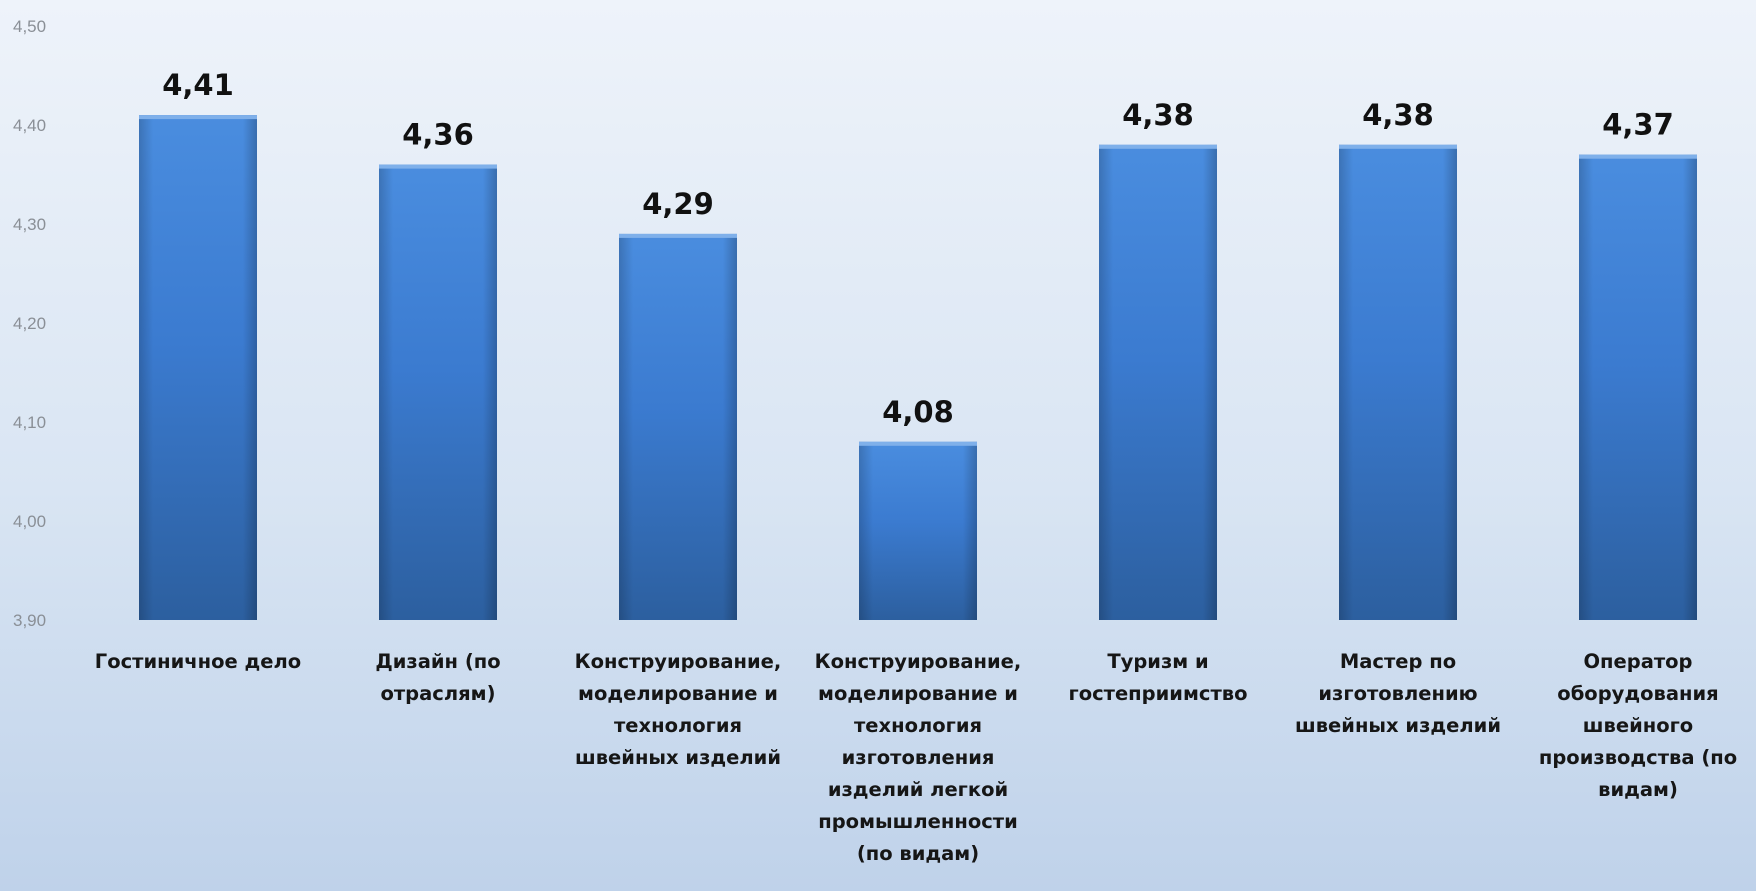 This screenshot has width=1756, height=891. Describe the element at coordinates (1637, 661) in the screenshot. I see `x-category-label-line: Оператор` at that location.